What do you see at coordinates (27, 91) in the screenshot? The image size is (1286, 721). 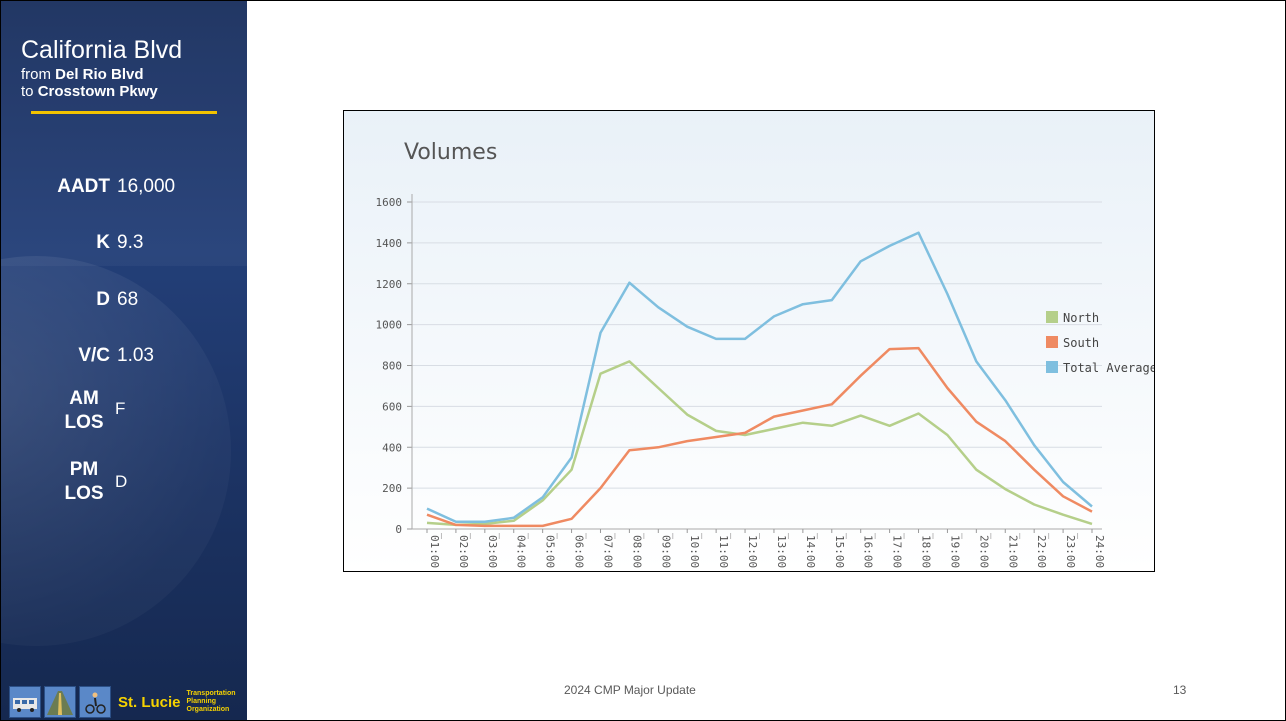 I see `to-prefix: to` at bounding box center [27, 91].